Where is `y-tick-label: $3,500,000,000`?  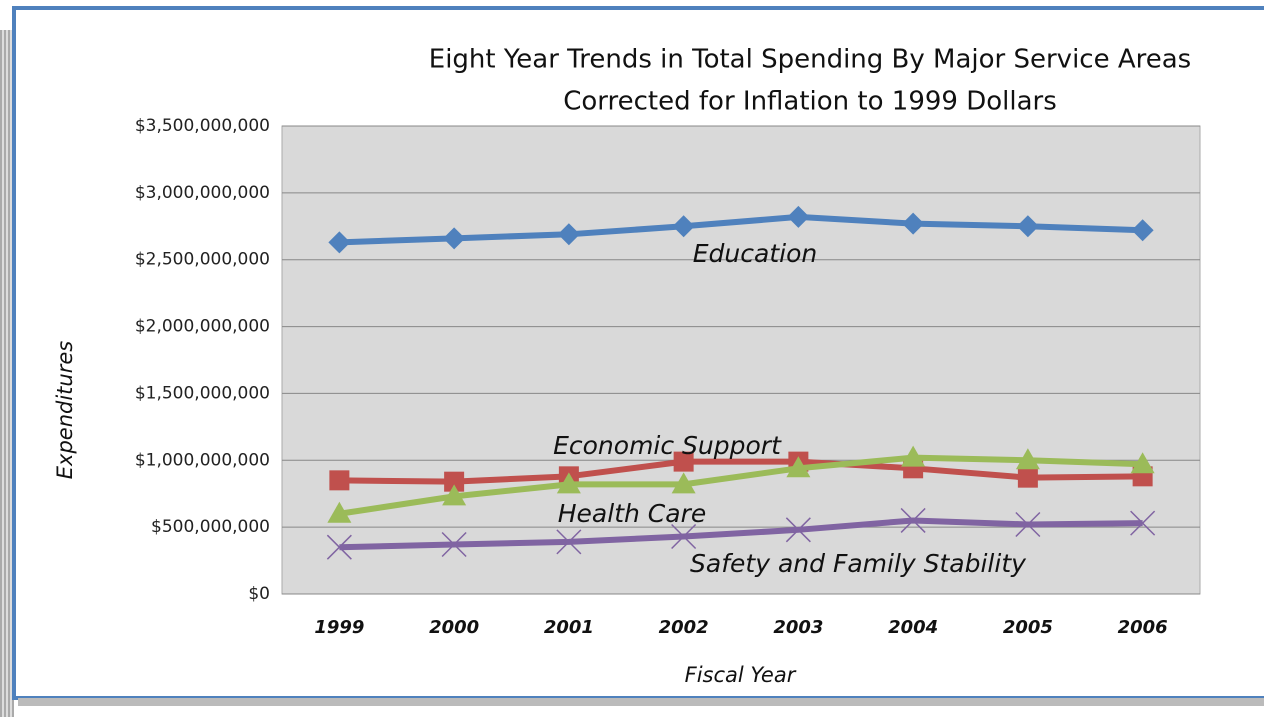
y-tick-label: $3,500,000,000 is located at coordinates (202, 126).